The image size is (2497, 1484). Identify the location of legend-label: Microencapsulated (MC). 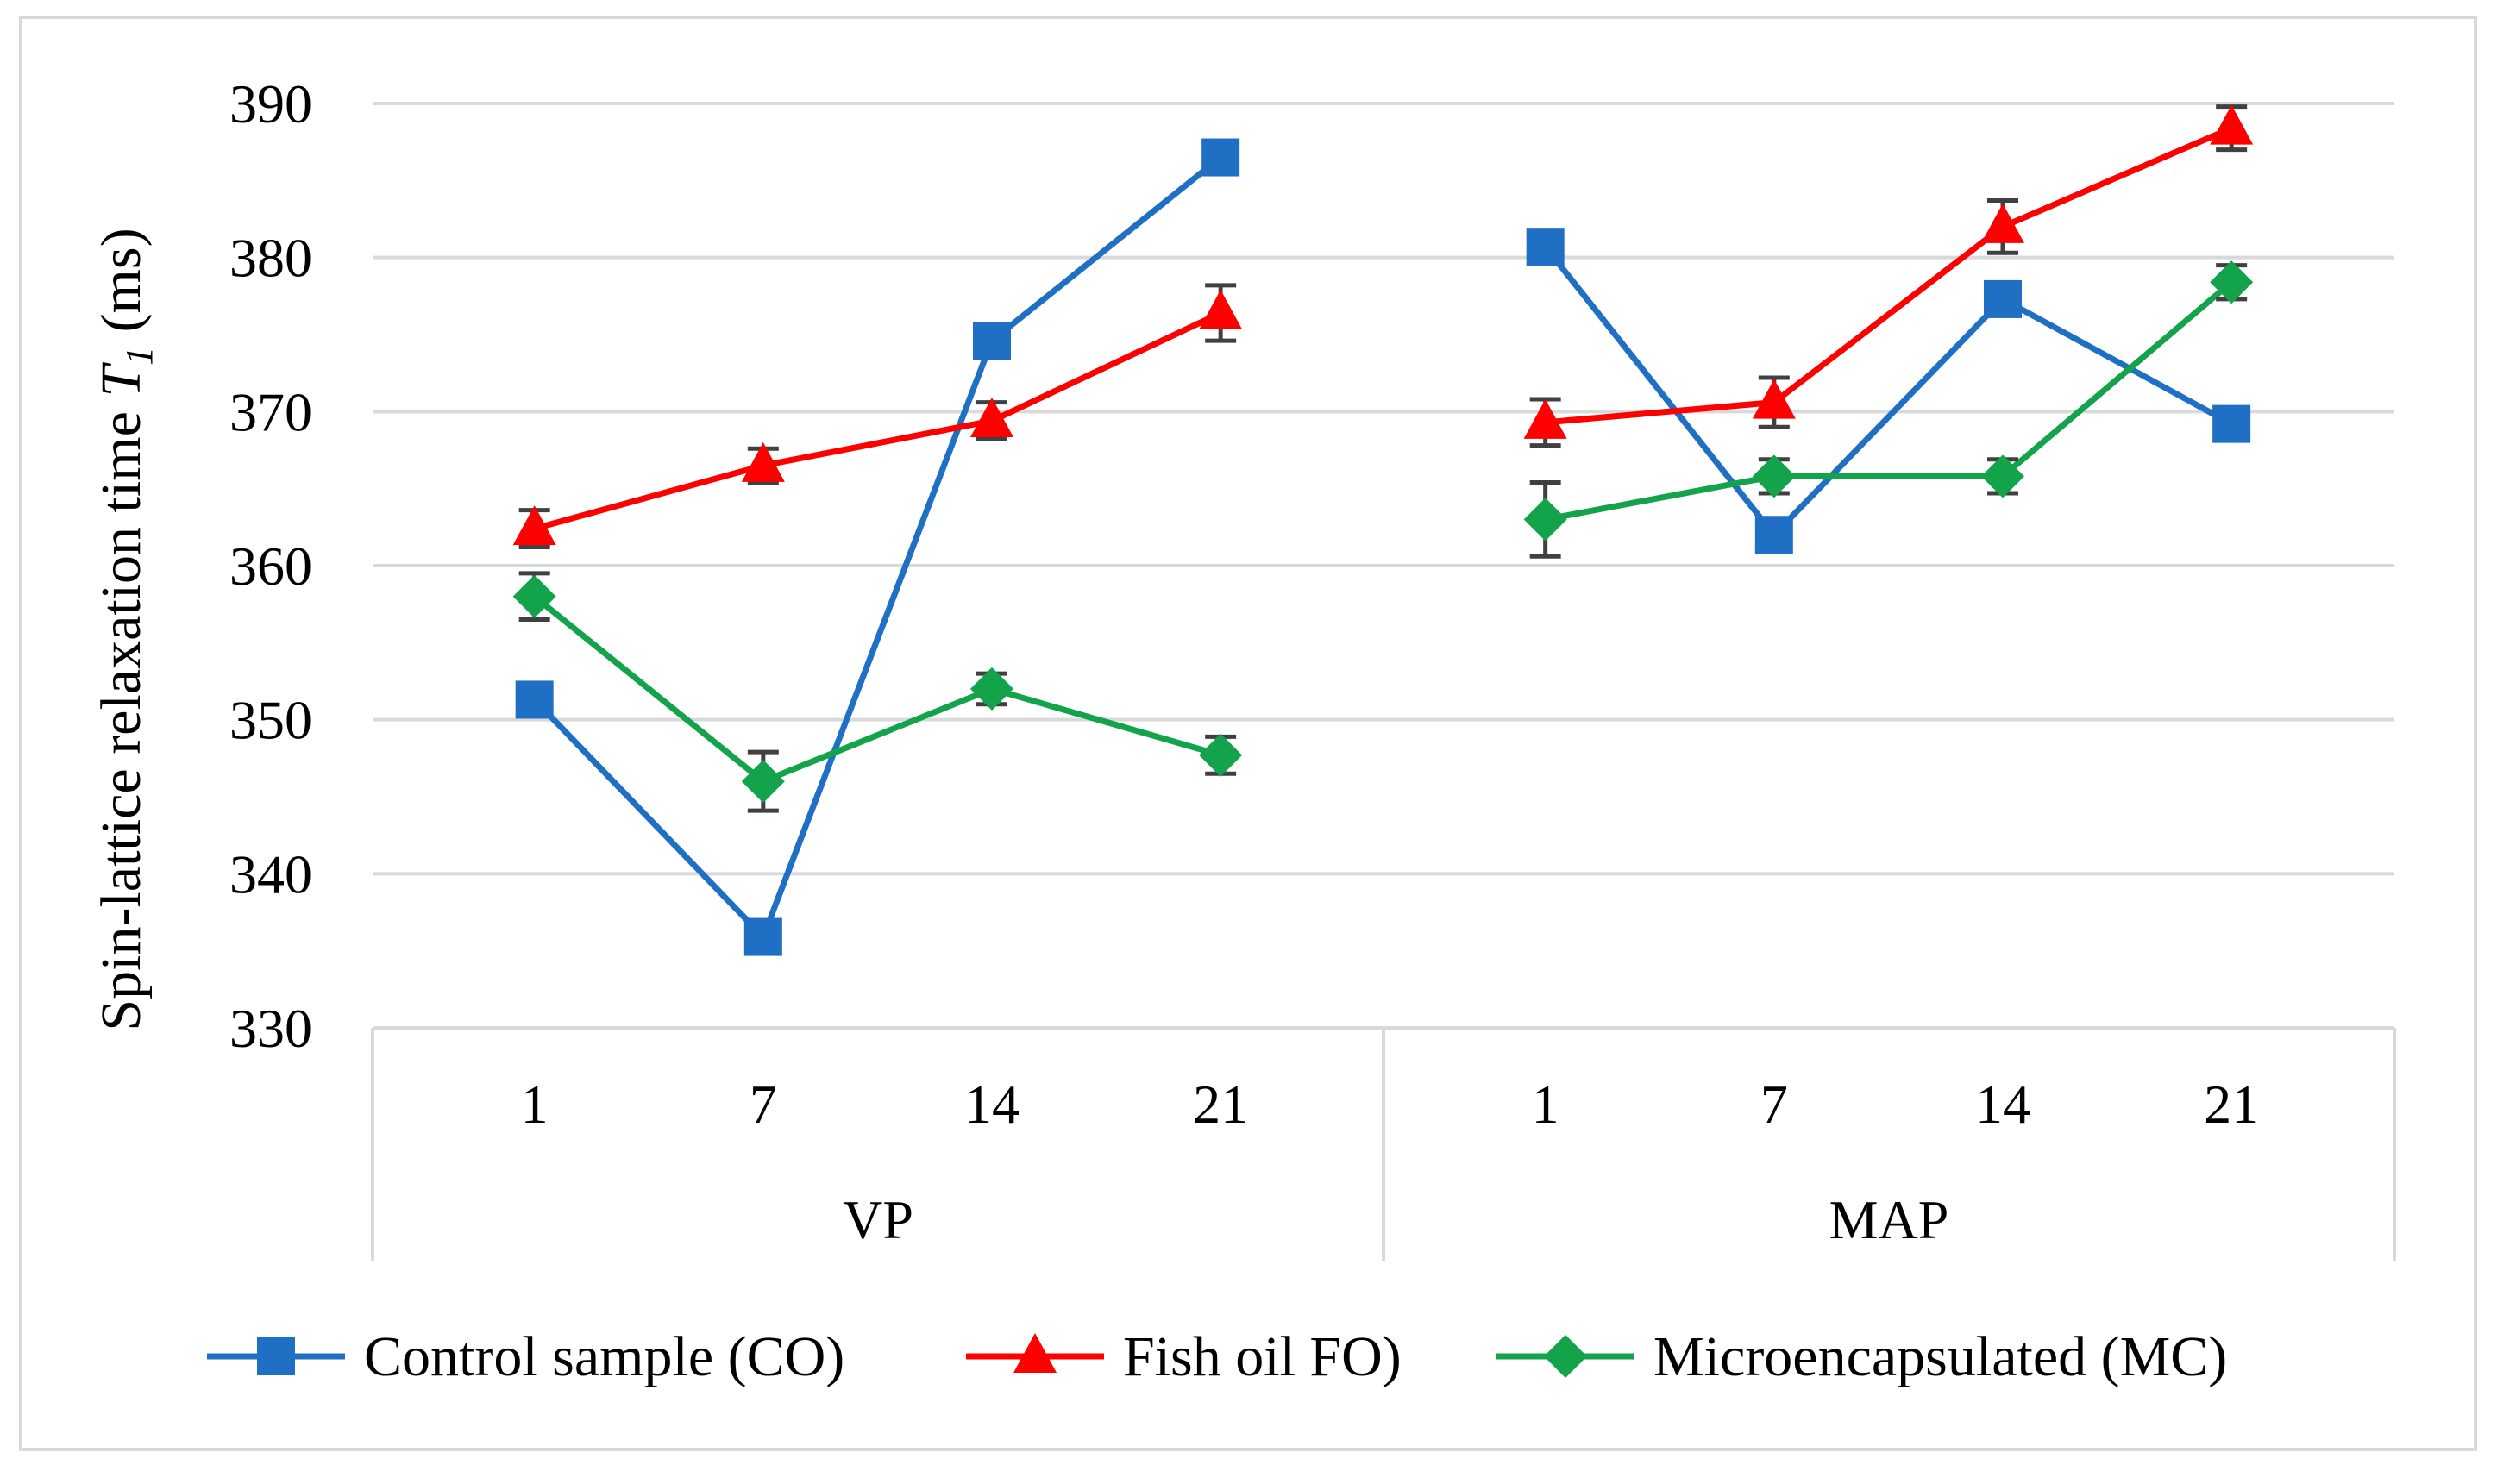
(1940, 1356).